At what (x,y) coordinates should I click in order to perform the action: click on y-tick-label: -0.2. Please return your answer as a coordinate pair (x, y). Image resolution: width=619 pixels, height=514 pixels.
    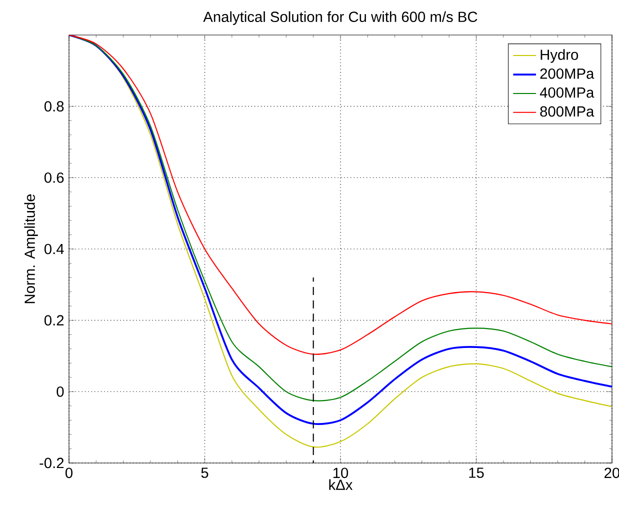
    Looking at the image, I should click on (52, 463).